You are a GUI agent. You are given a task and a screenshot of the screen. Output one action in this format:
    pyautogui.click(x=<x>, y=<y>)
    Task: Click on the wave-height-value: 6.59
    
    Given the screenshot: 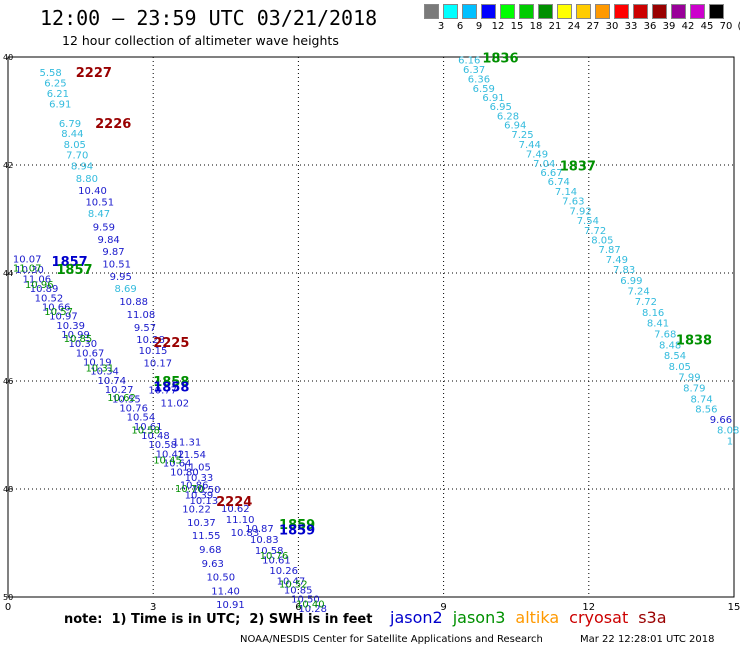 What is the action you would take?
    pyautogui.click(x=484, y=89)
    